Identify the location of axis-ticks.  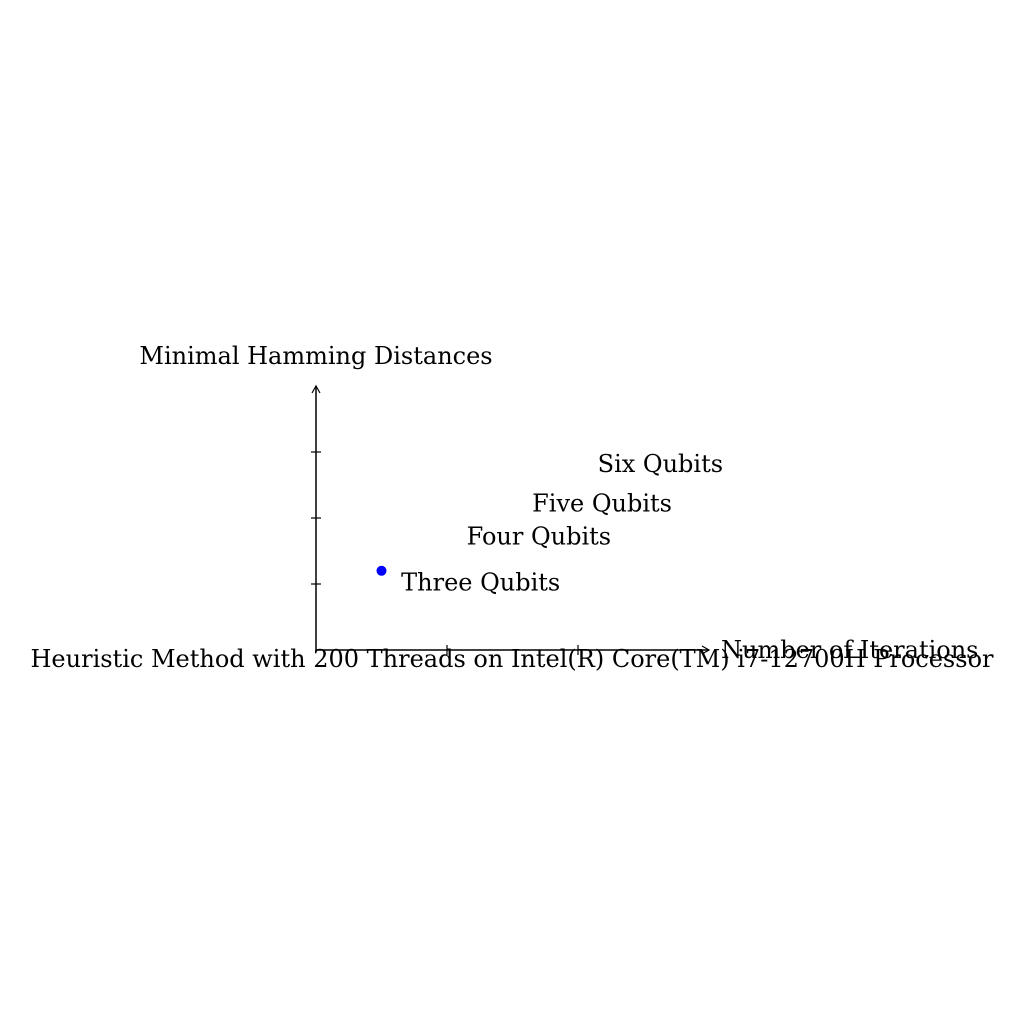
(445, 553).